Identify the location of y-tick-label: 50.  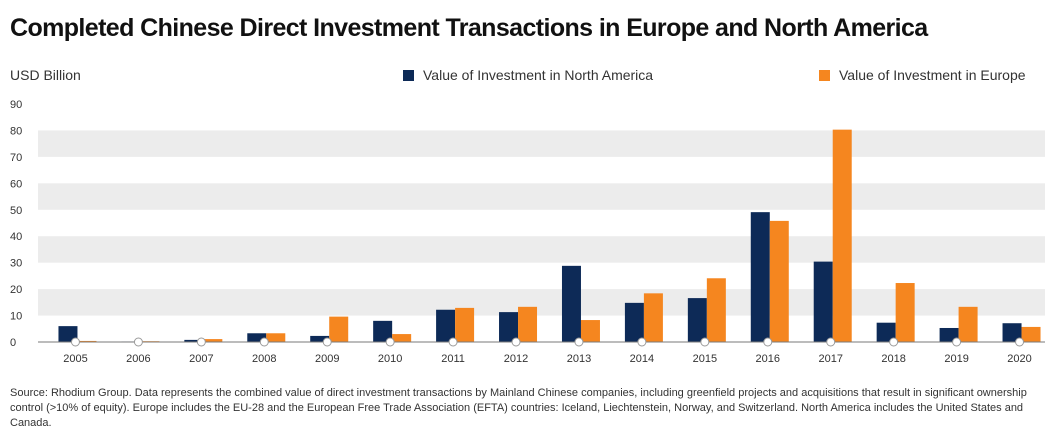
(16, 211).